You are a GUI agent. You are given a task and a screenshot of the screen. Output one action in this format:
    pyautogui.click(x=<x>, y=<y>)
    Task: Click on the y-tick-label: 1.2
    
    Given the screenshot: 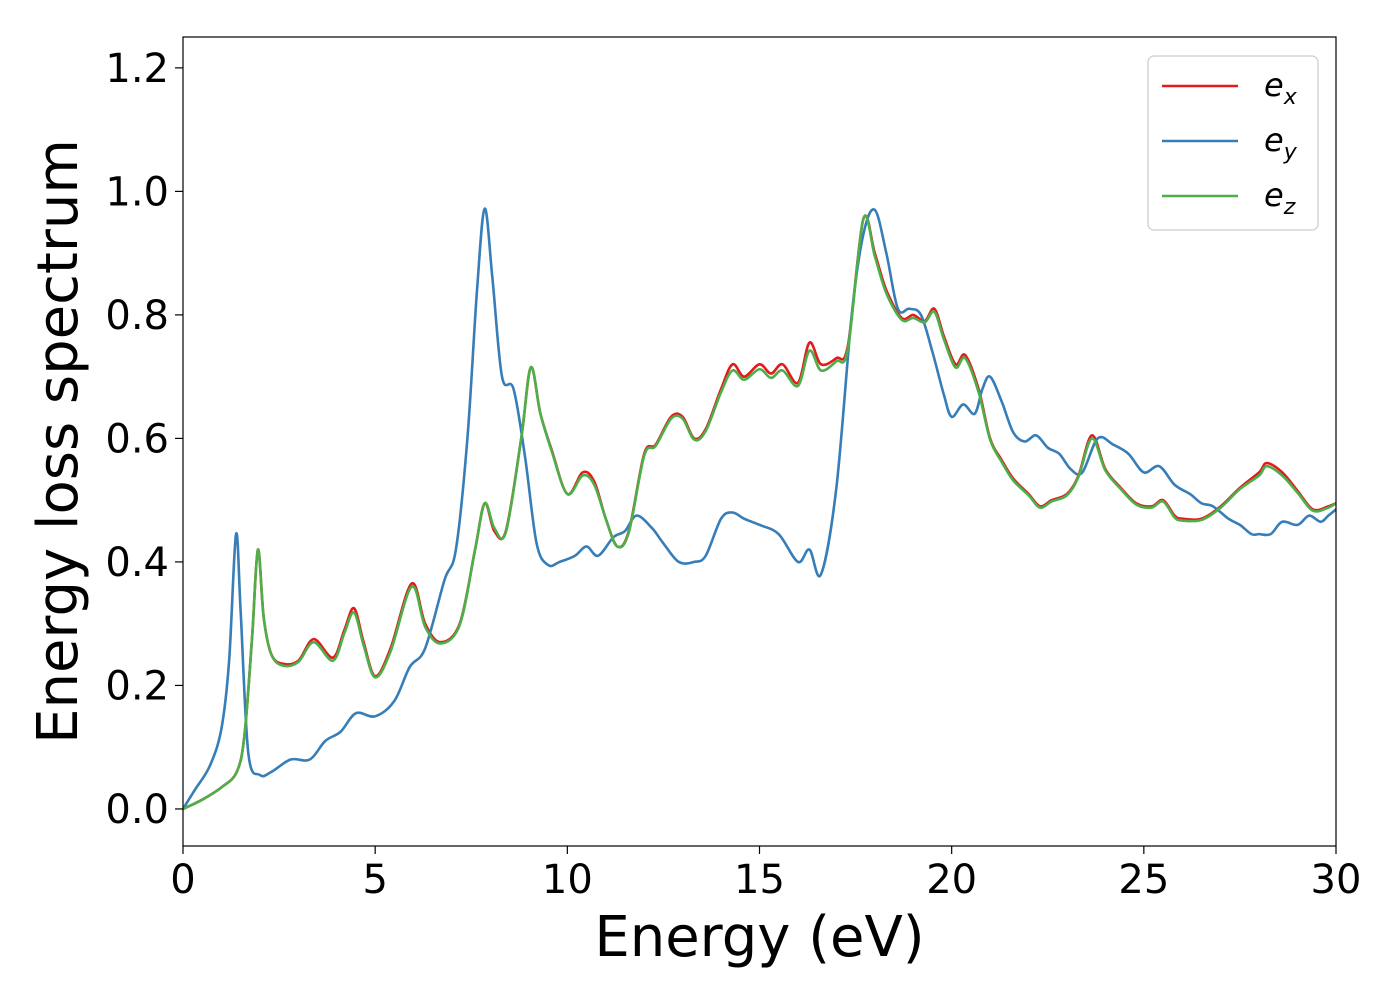 What is the action you would take?
    pyautogui.click(x=137, y=69)
    